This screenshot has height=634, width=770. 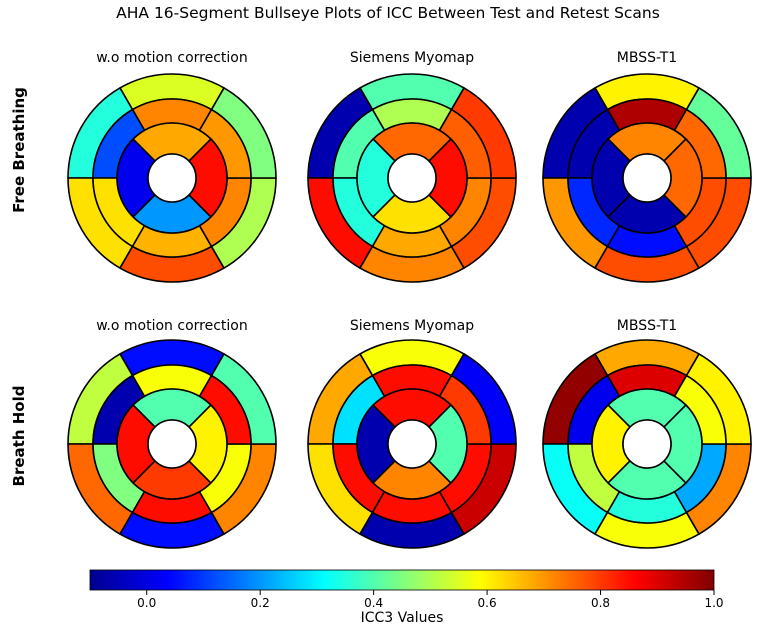 What do you see at coordinates (406, 597) in the screenshot?
I see `colorbar: 0.0 0.2 0.4 0.6 0.8 1.0 ICC3 Values` at bounding box center [406, 597].